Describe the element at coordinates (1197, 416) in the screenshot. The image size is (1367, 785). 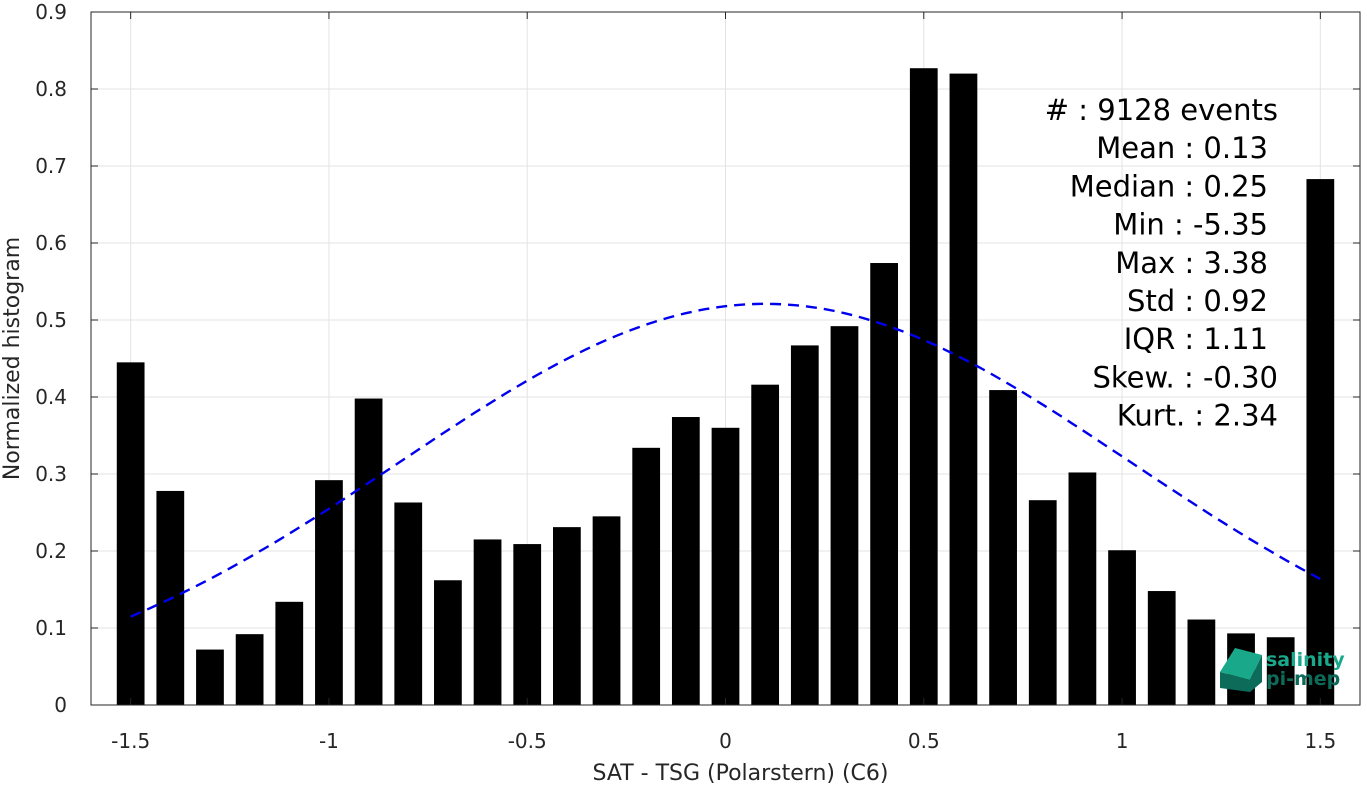
I see `stat-line: Kurt. : 2.34` at that location.